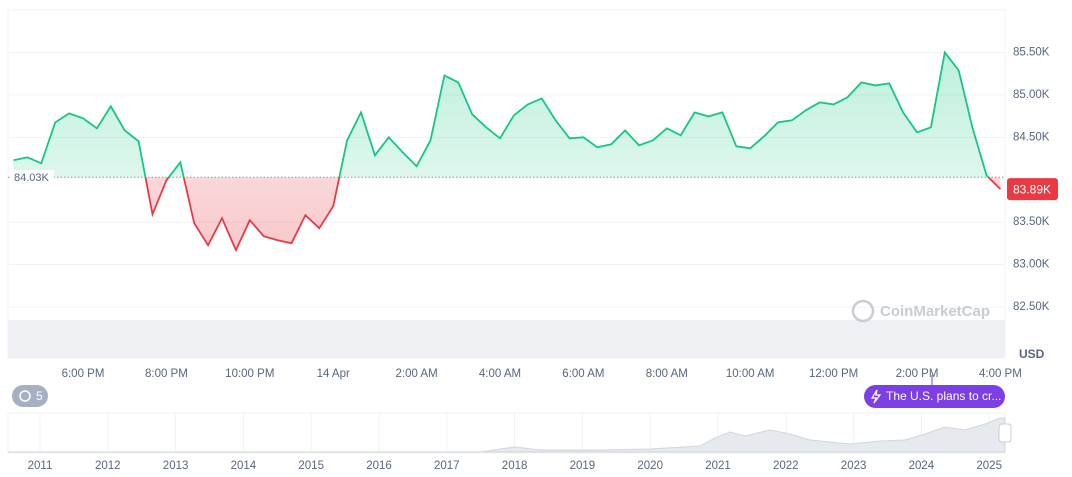 The width and height of the screenshot is (1072, 477). I want to click on y-tick-label: 84.50K, so click(1031, 137).